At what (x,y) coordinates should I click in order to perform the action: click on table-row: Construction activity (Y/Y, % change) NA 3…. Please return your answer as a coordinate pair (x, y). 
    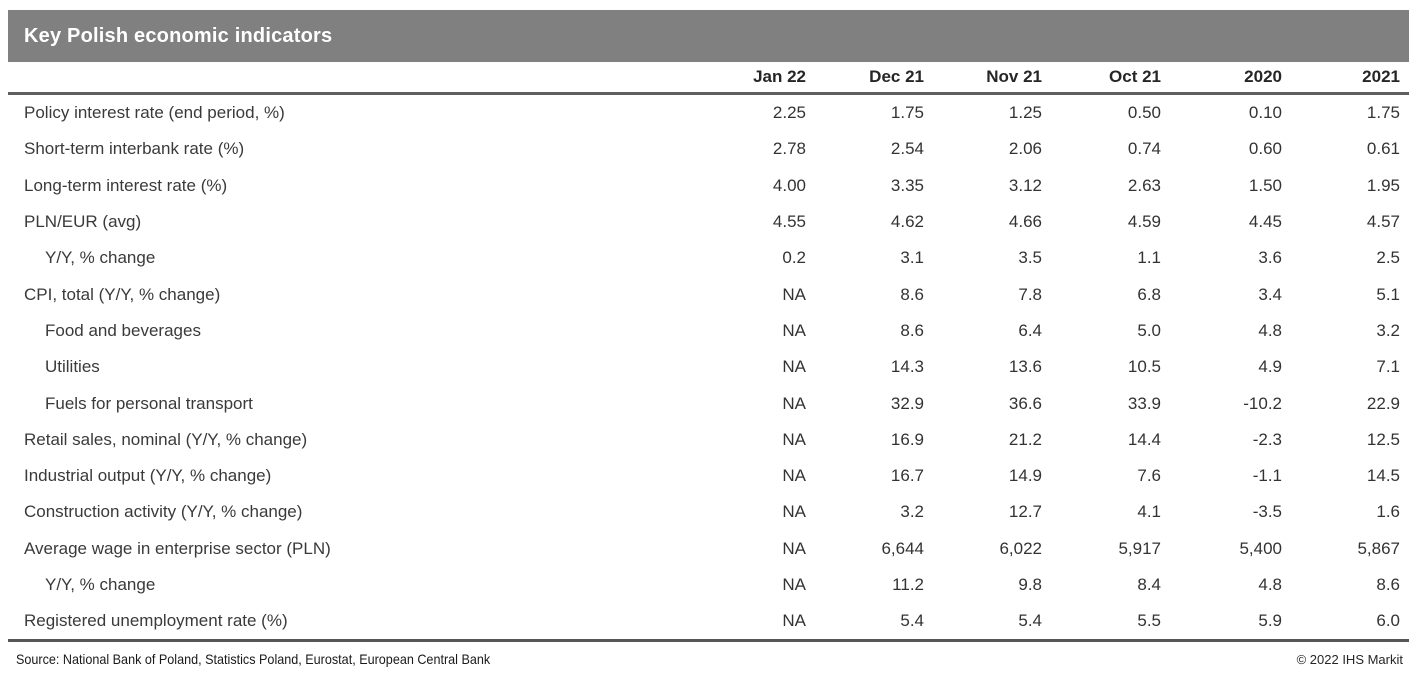
    Looking at the image, I should click on (708, 512).